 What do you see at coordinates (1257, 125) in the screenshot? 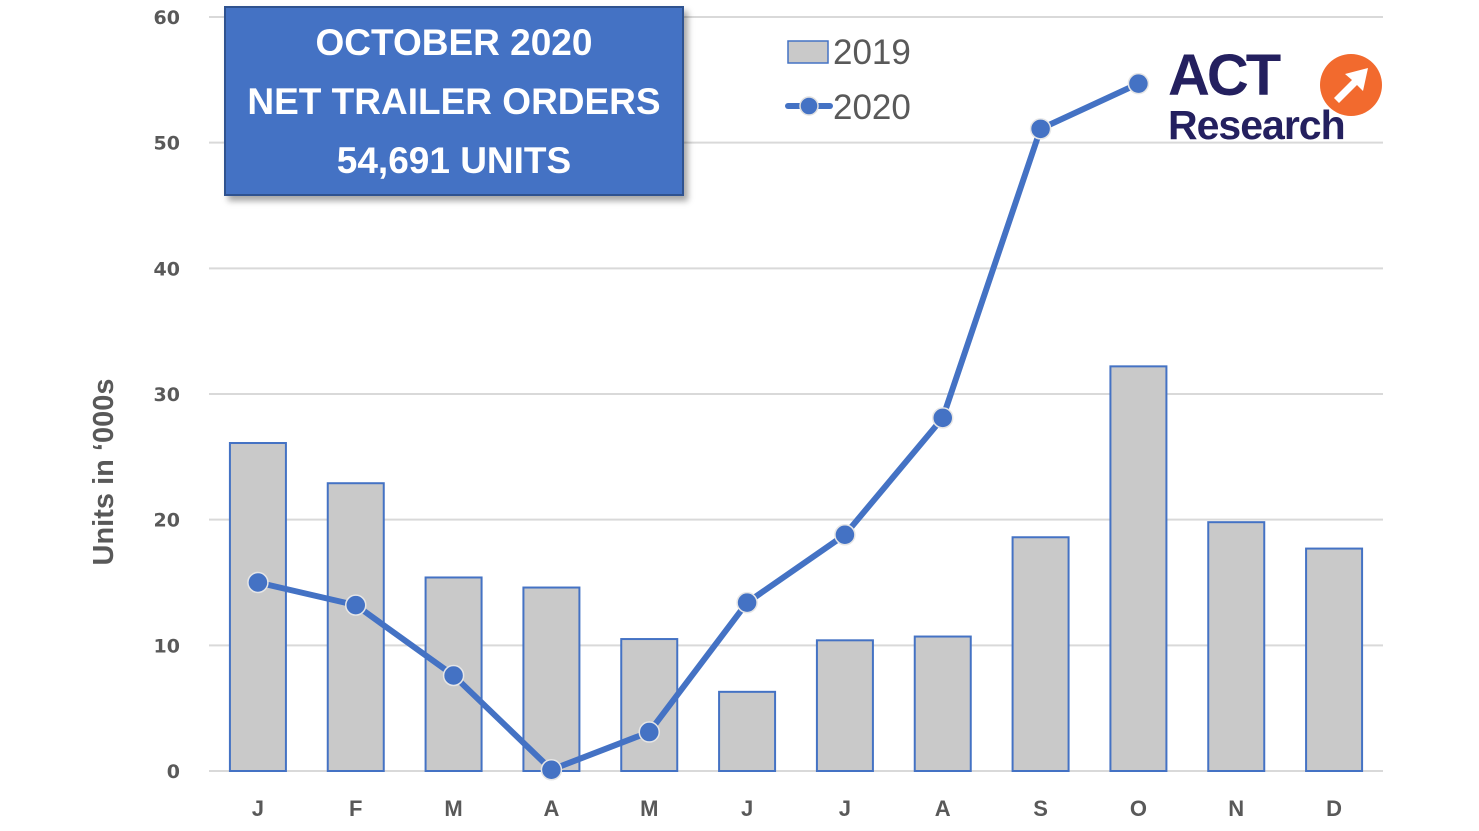
I see `logo-word-research: Research` at bounding box center [1257, 125].